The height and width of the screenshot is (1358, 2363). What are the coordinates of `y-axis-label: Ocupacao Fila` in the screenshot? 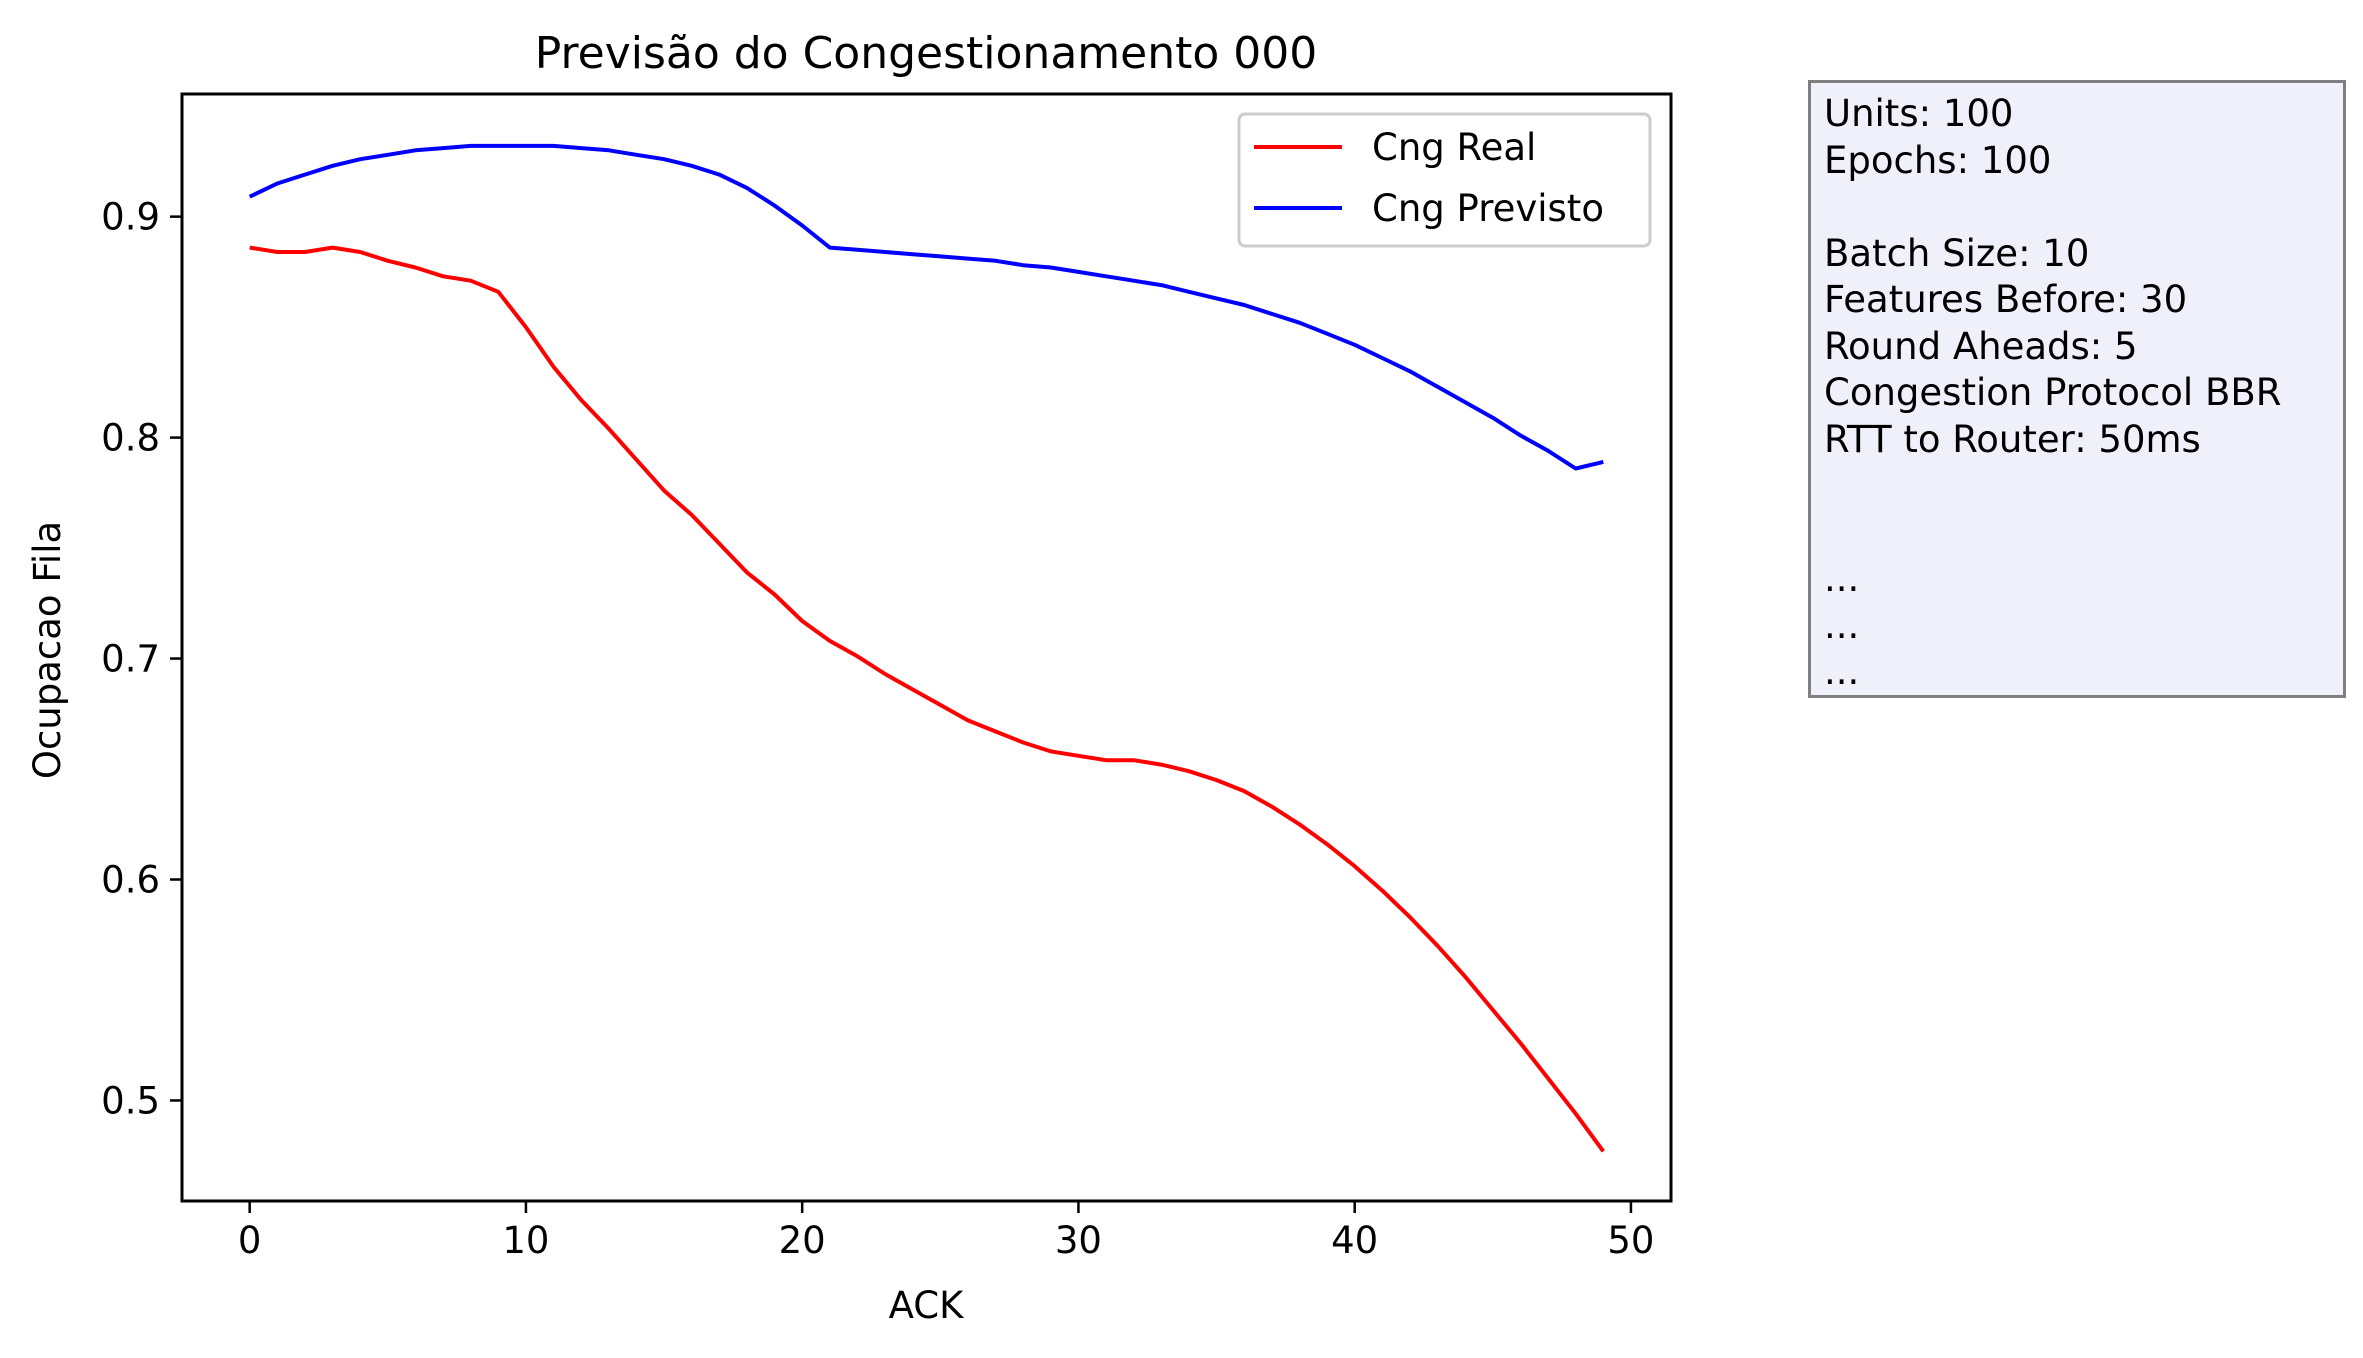 It's located at (47, 650).